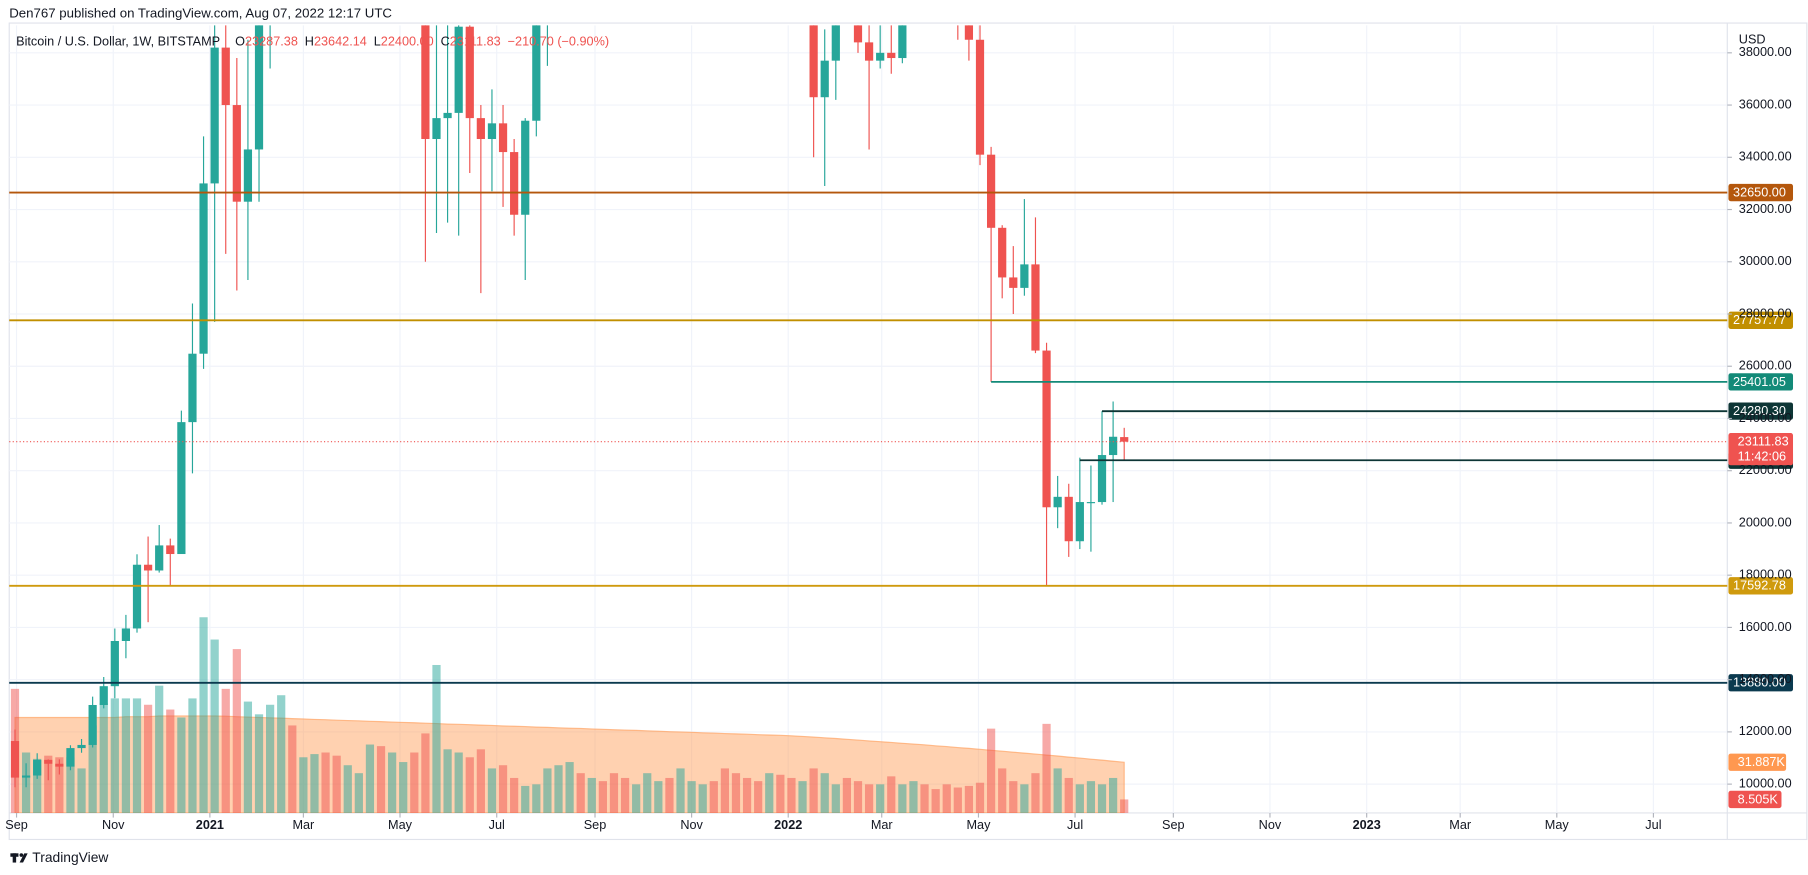 The height and width of the screenshot is (875, 1808). Describe the element at coordinates (1367, 825) in the screenshot. I see `x-tick-label: 2023` at that location.